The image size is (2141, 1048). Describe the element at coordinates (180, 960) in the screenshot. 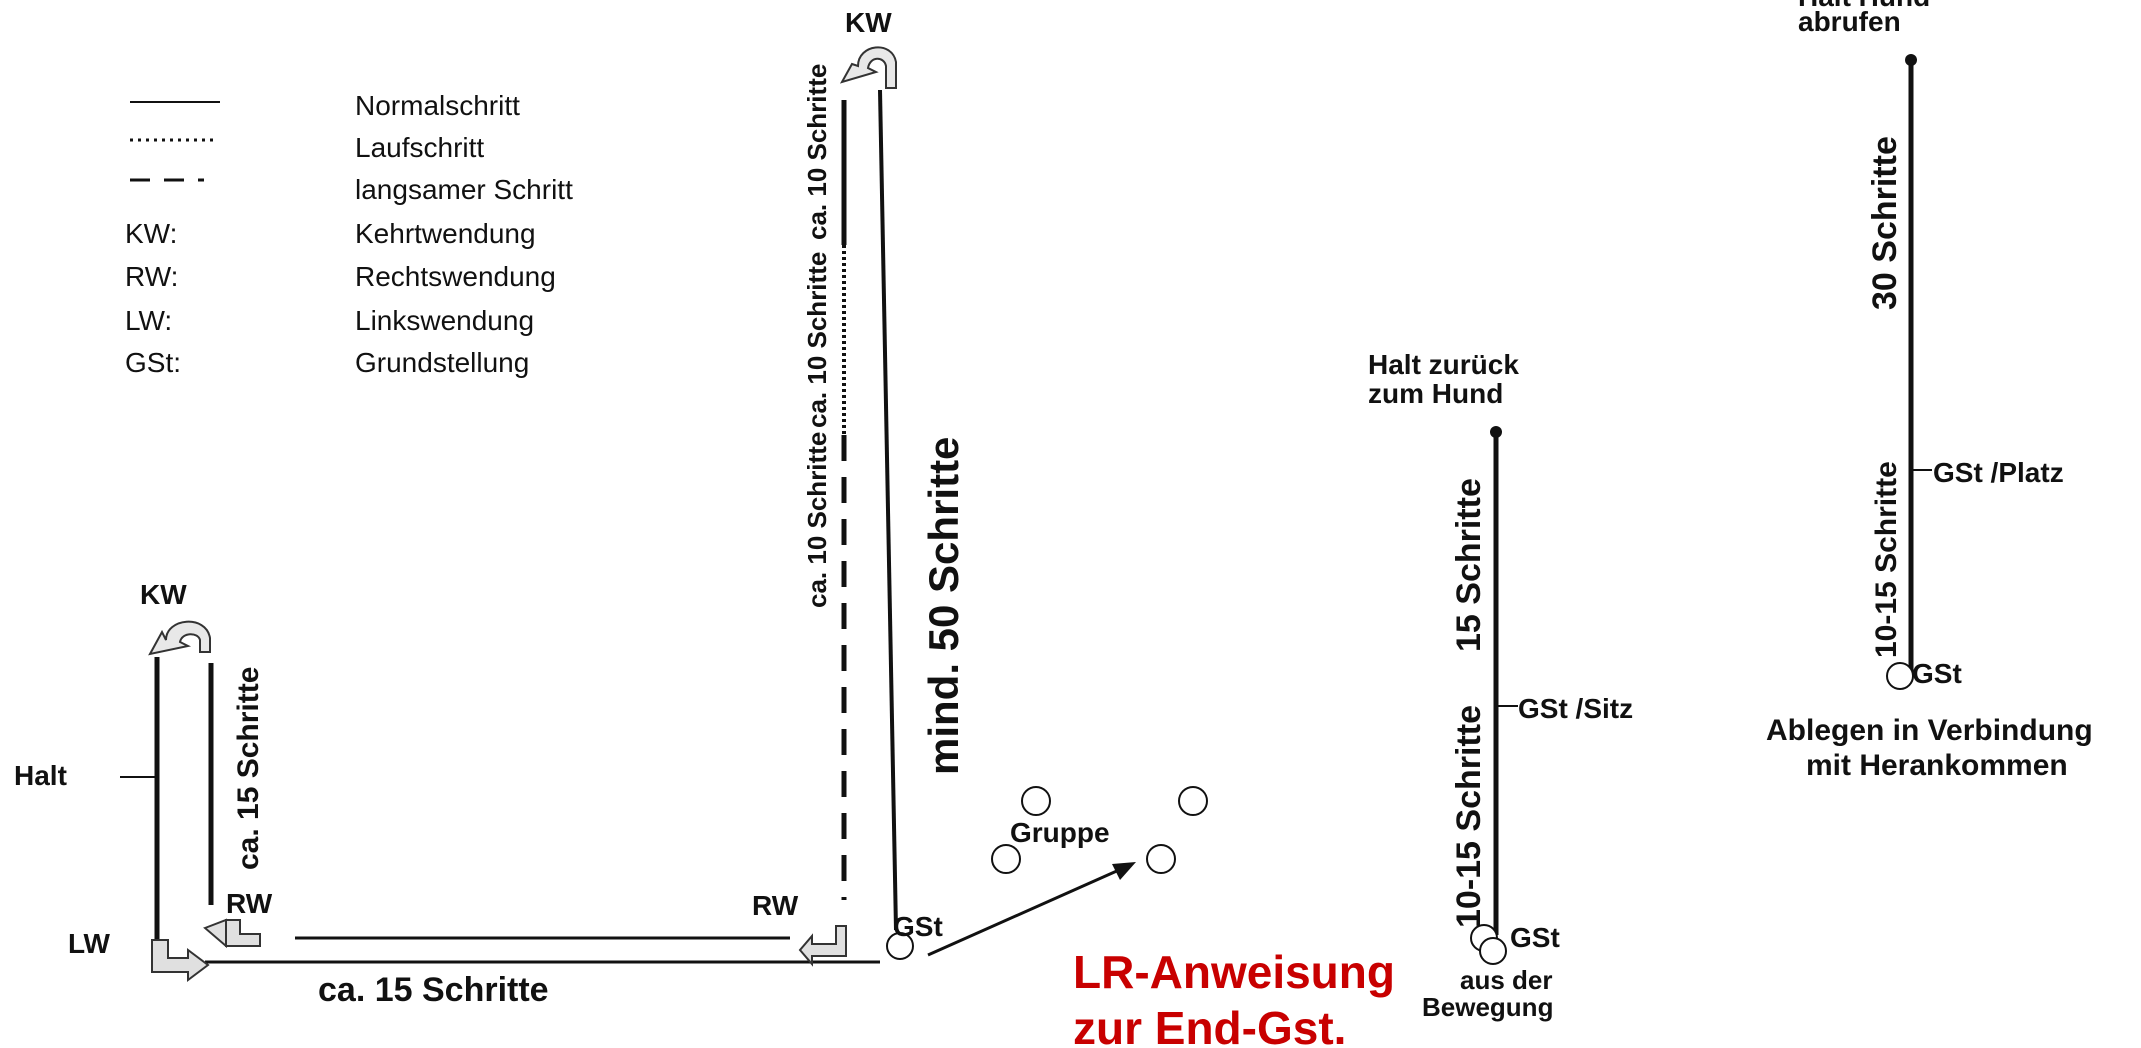

I see `lw-turn-arrow-icon` at that location.